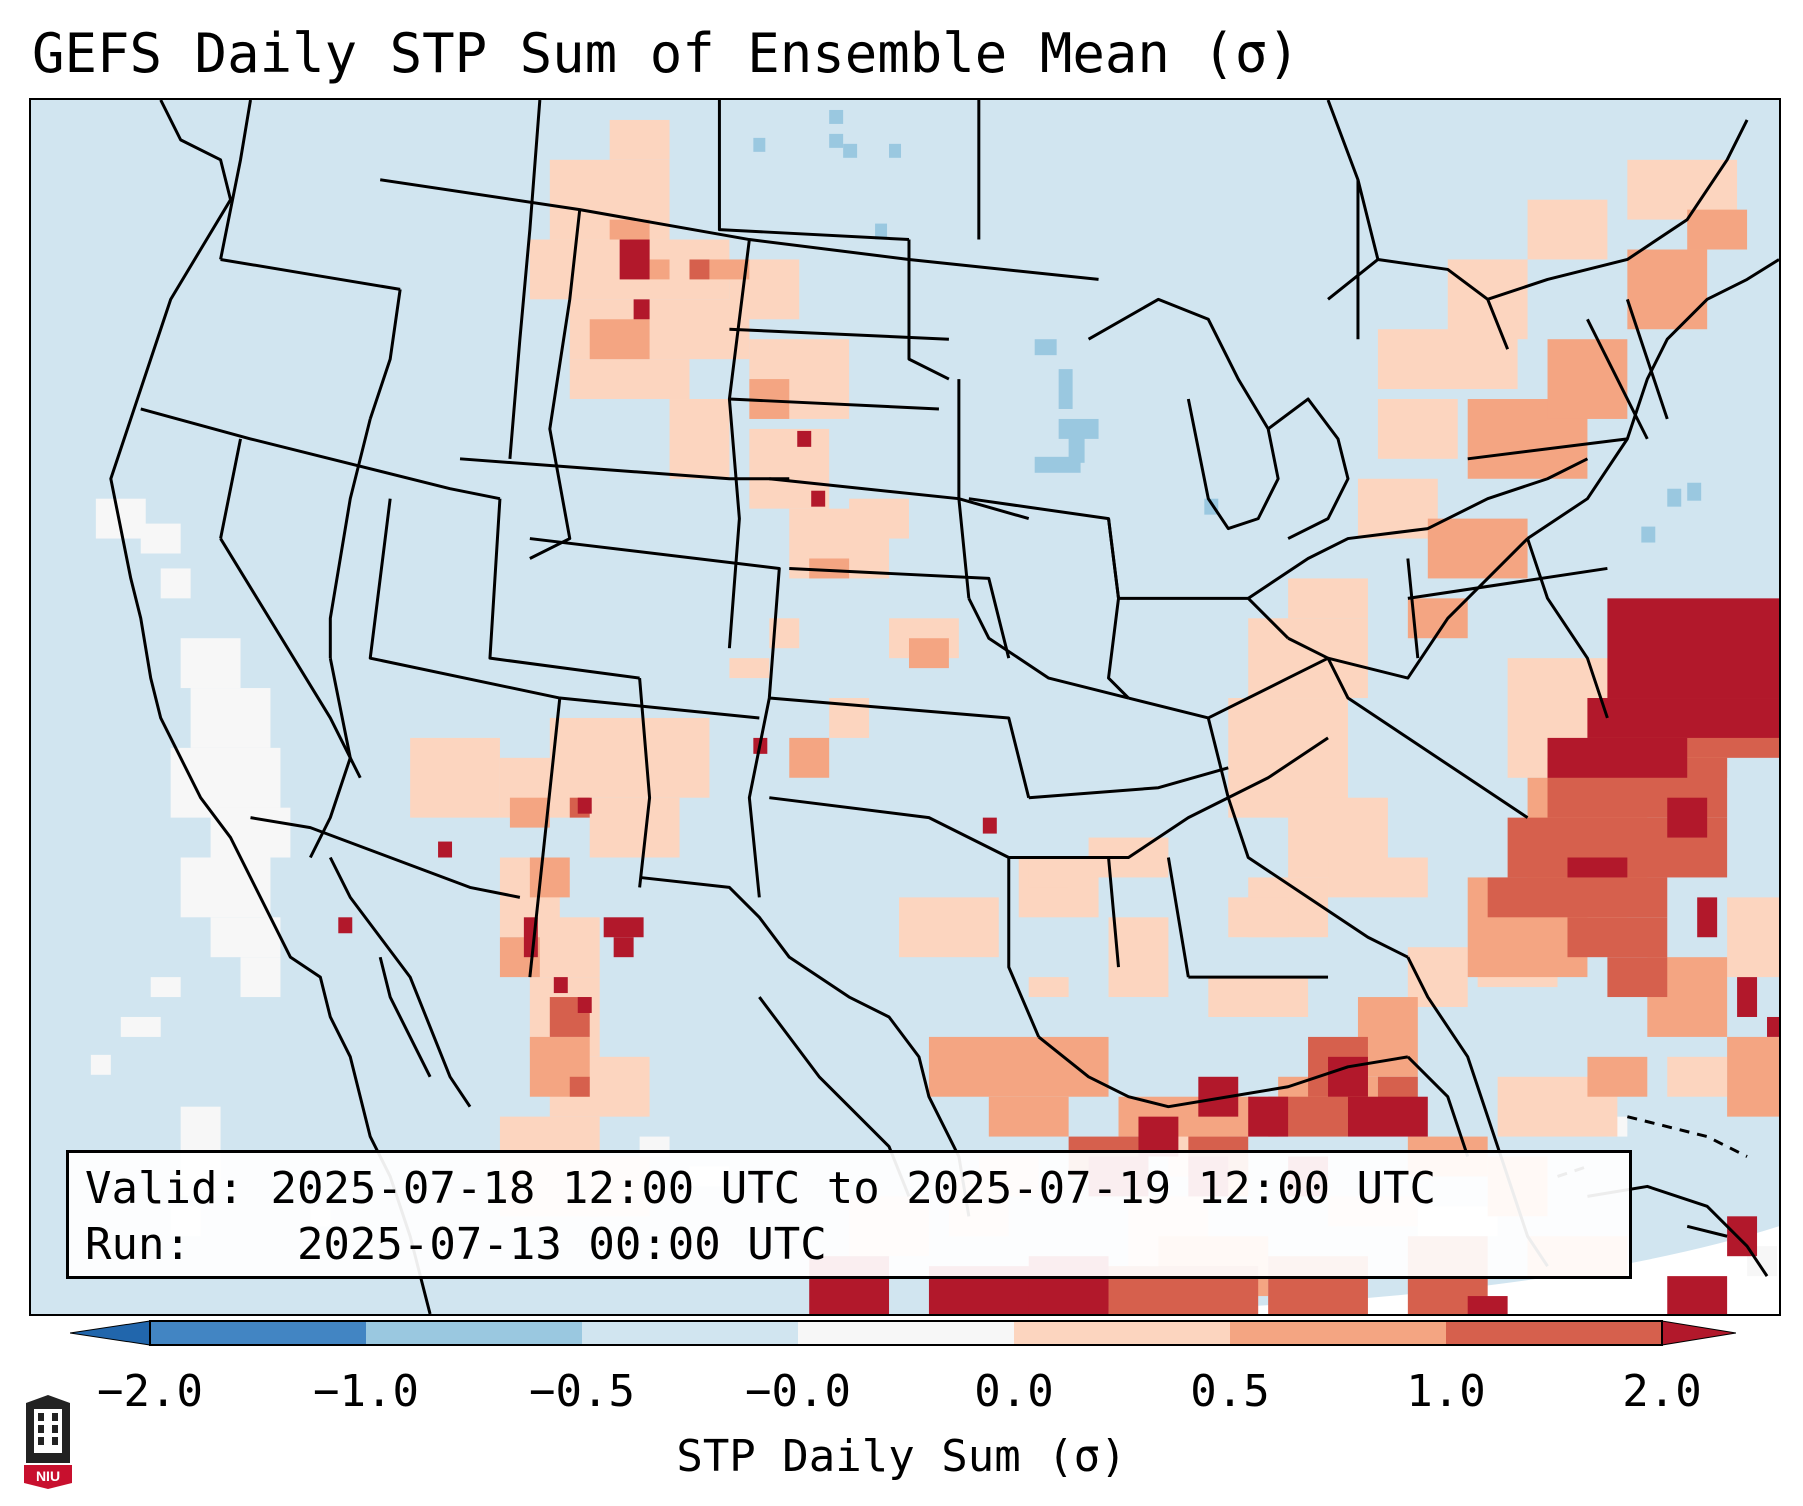 This screenshot has width=1803, height=1506. Describe the element at coordinates (366, 1391) in the screenshot. I see `cbar-tick-label: −1.0` at that location.